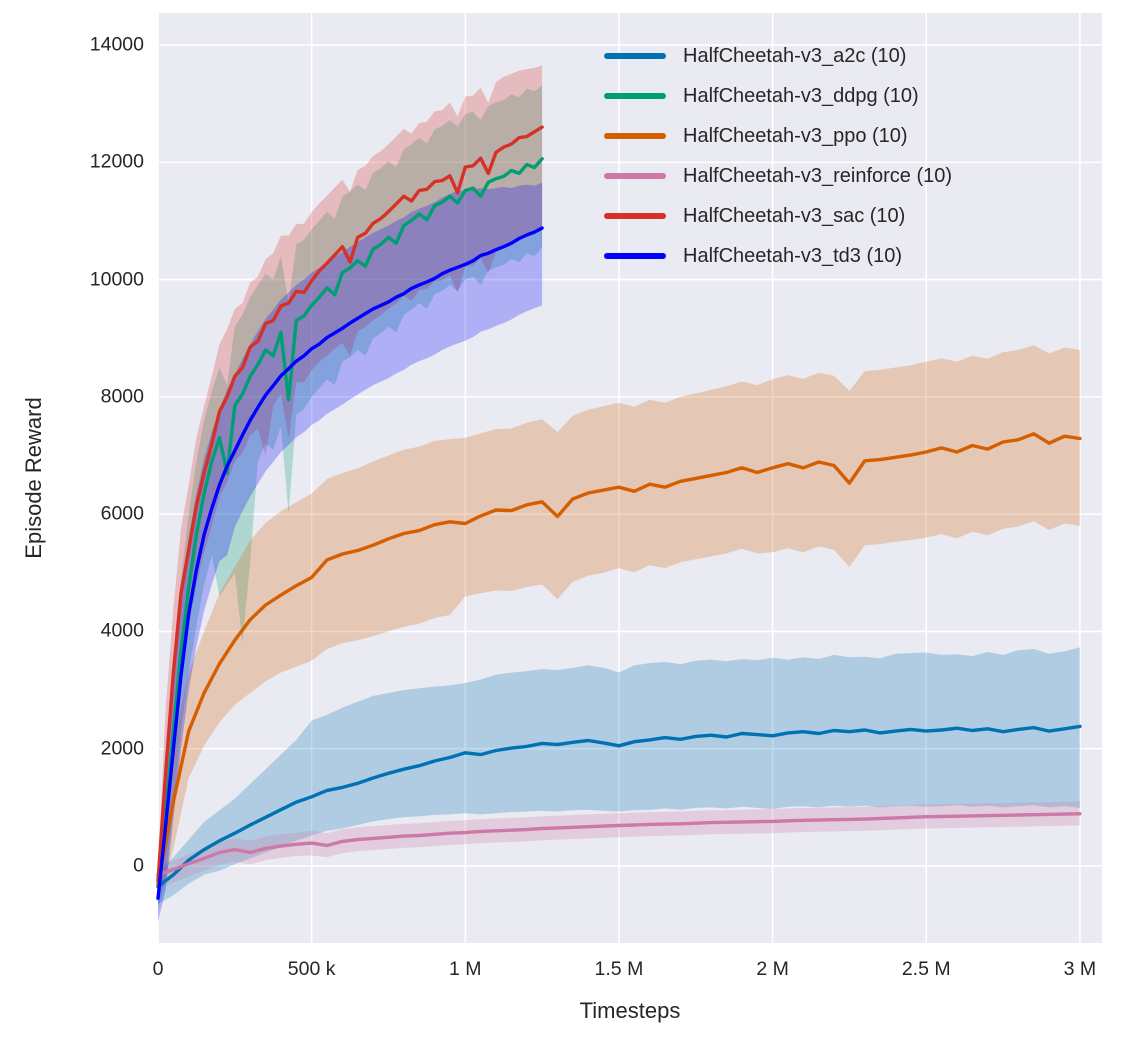 The width and height of the screenshot is (1130, 1049). I want to click on legend-label: HalfCheetah-v3_ddpg (10), so click(801, 95).